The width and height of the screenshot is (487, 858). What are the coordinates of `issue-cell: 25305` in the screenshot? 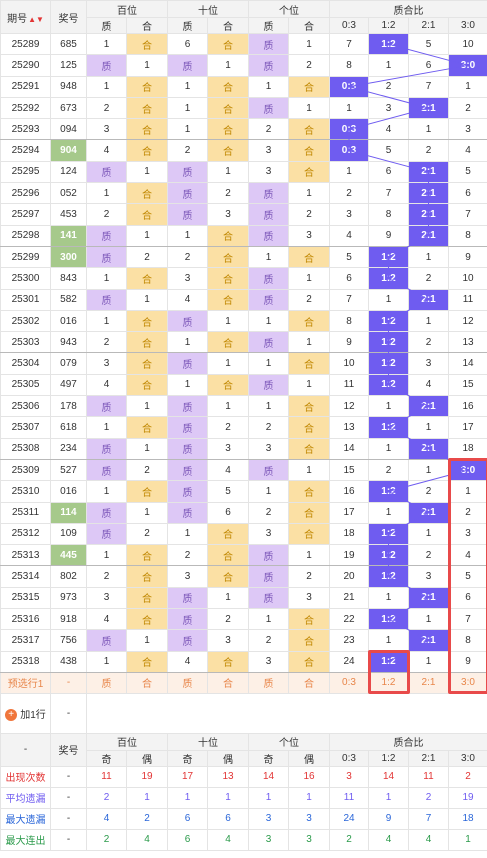 It's located at (25, 385).